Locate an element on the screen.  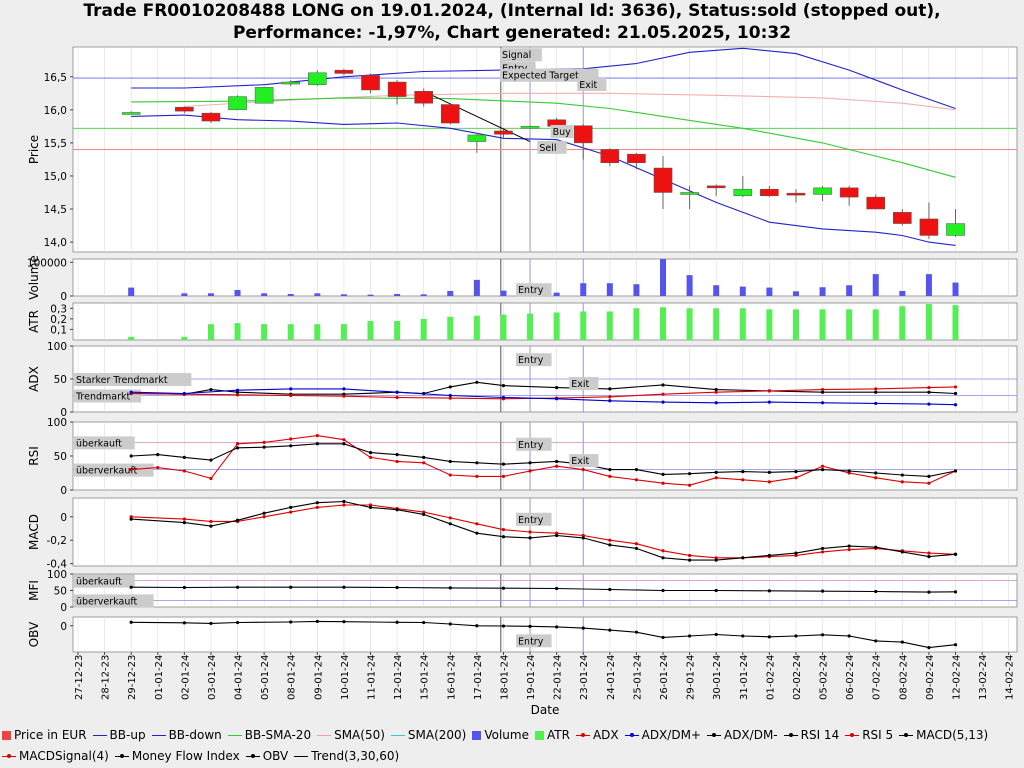
x-tick-label-1: 28-12-23 is located at coordinates (106, 677).